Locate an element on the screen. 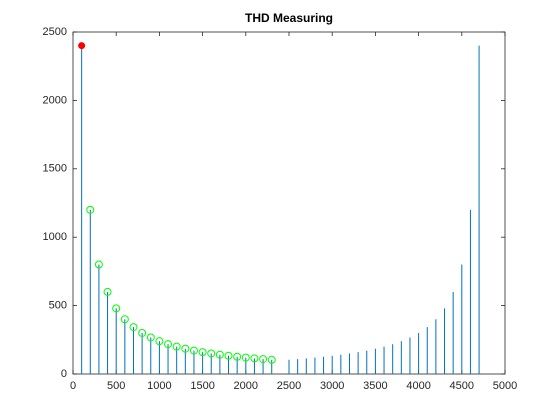  x-tick-label: 2000 is located at coordinates (246, 386).